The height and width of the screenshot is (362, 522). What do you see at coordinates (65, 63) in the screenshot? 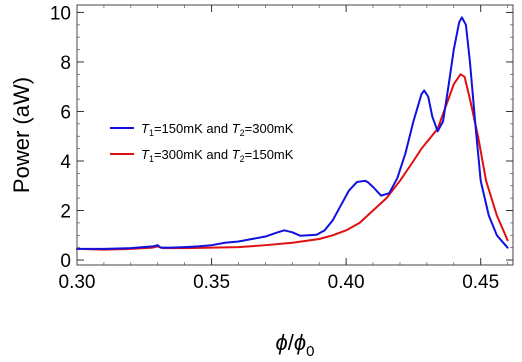
I see `y-tick-label: 8` at bounding box center [65, 63].